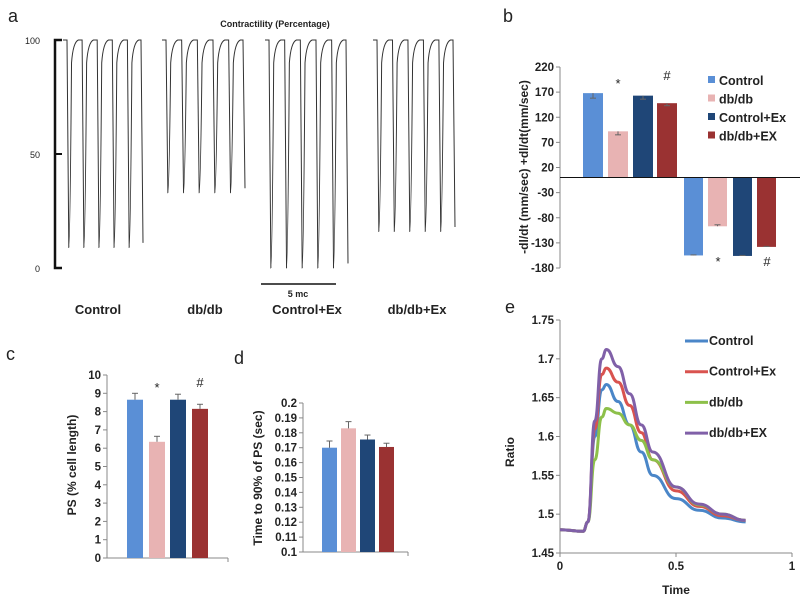  What do you see at coordinates (239, 358) in the screenshot?
I see `panel-label-d: d` at bounding box center [239, 358].